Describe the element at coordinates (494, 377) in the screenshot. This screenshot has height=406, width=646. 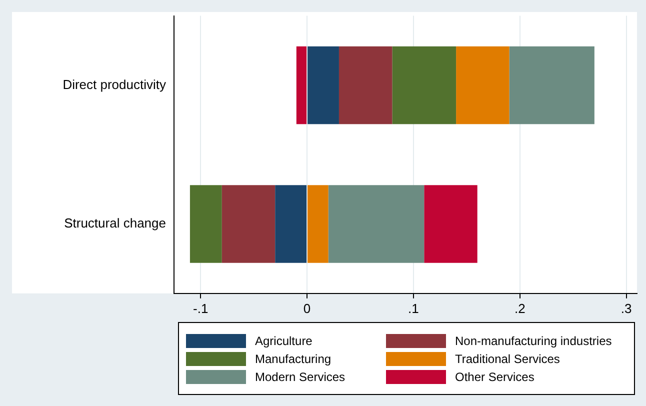
I see `legend-label: Other Services` at that location.